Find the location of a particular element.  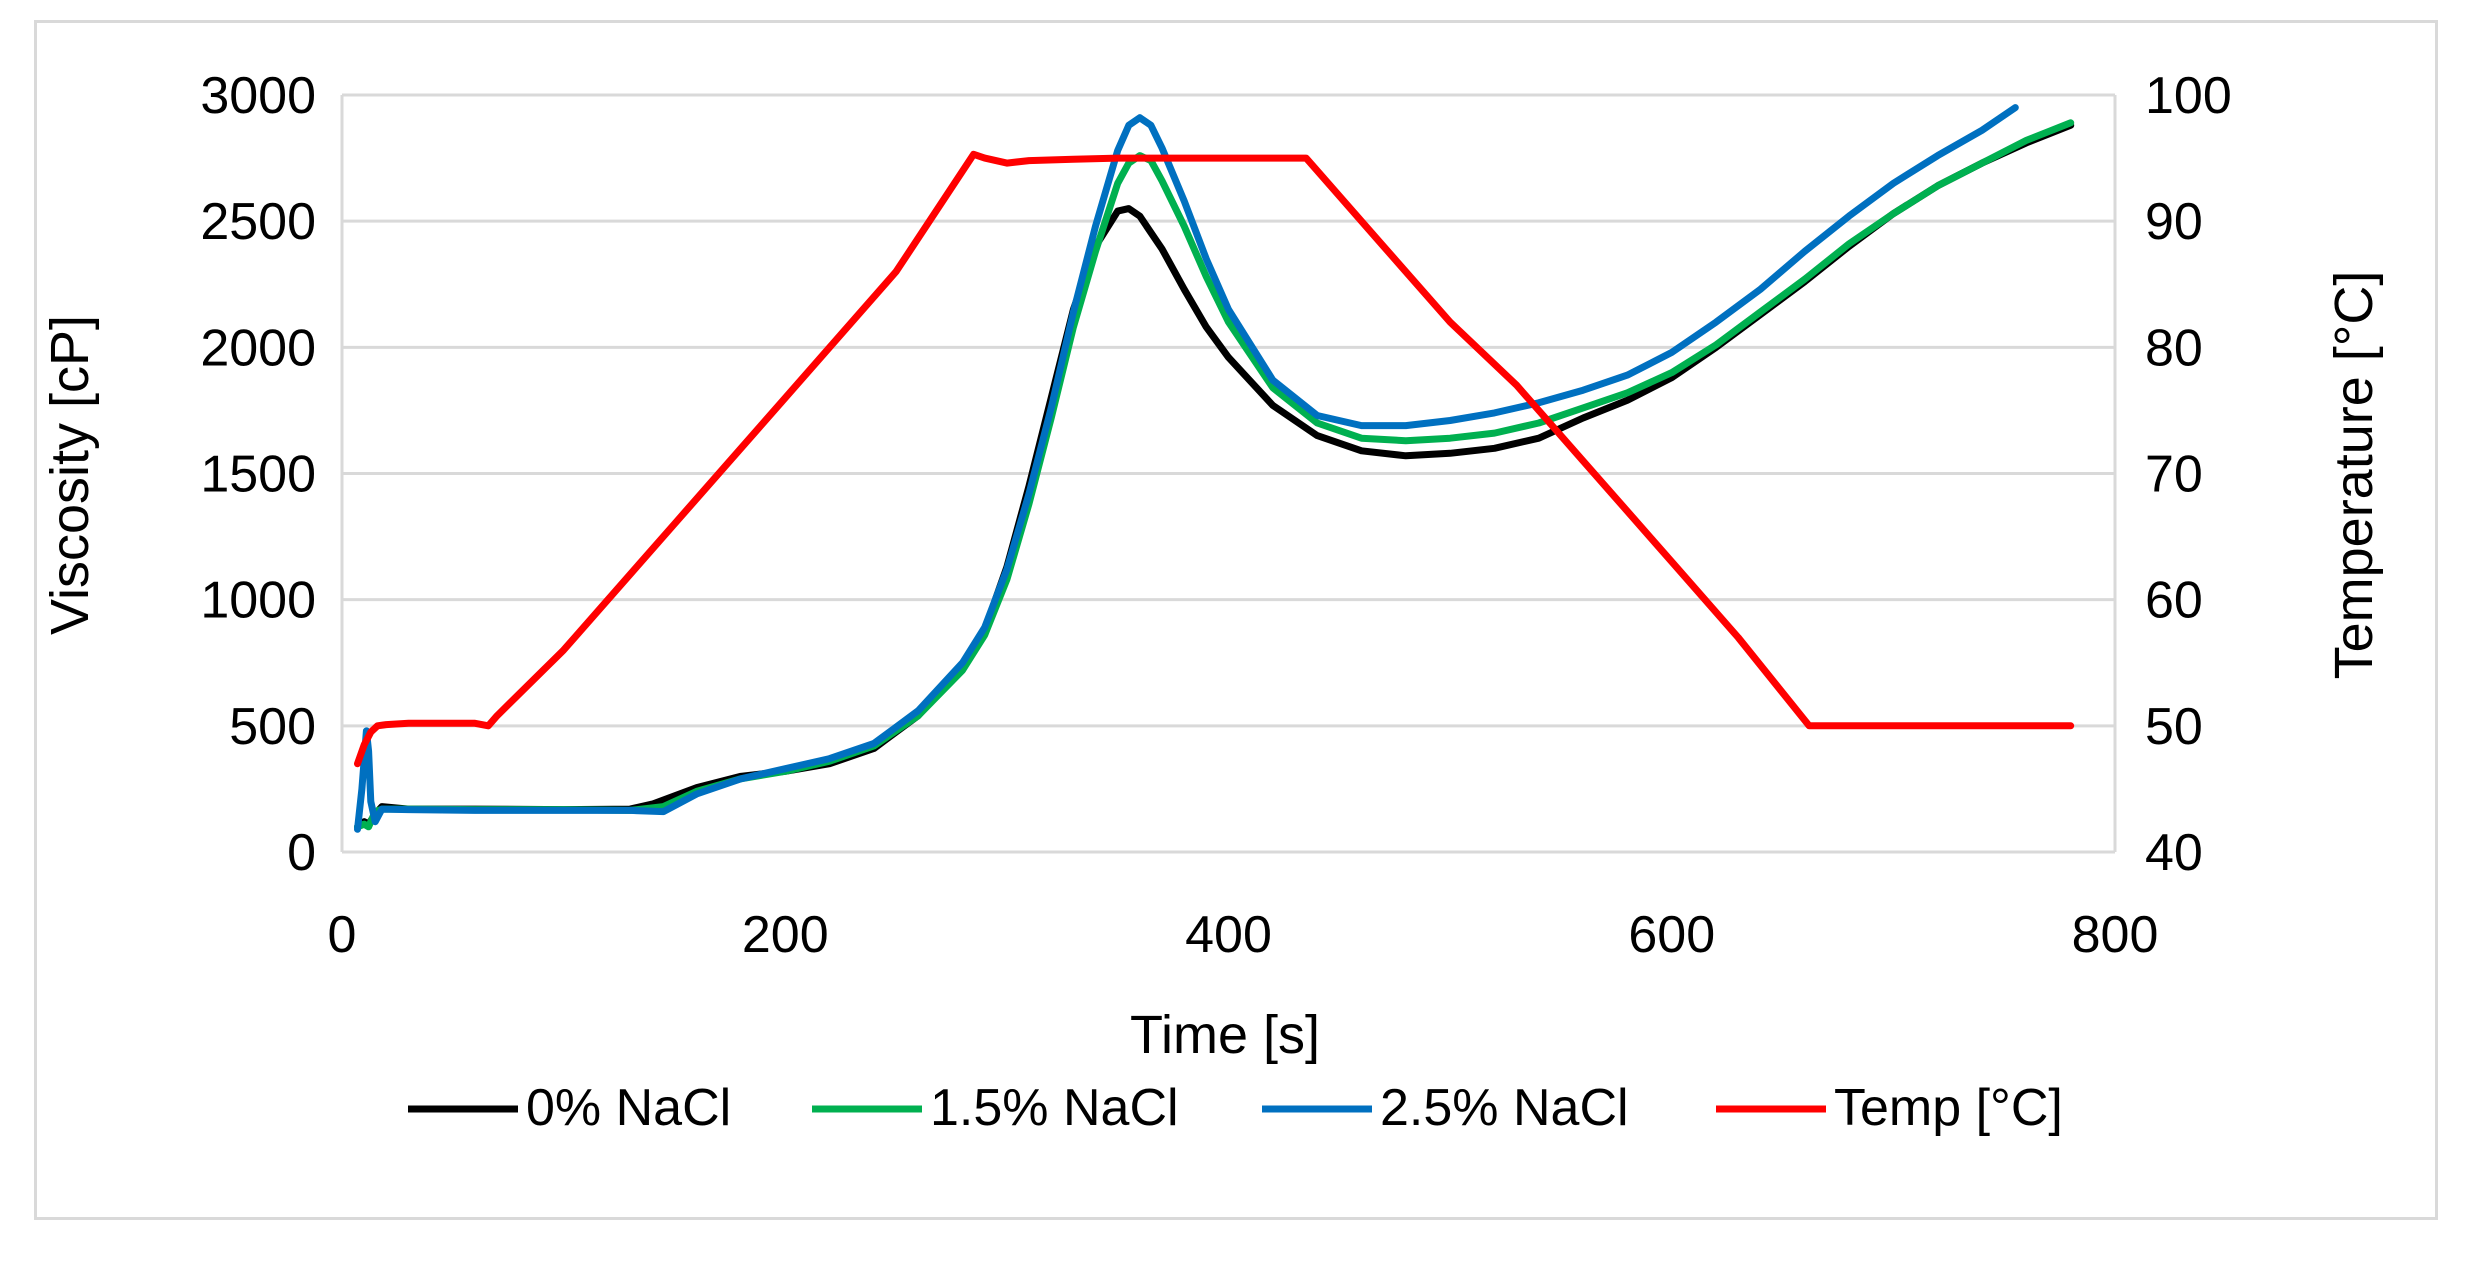

y2-axis-ticks: 40 50 60 70 80 90 100 is located at coordinates (2188, 474).